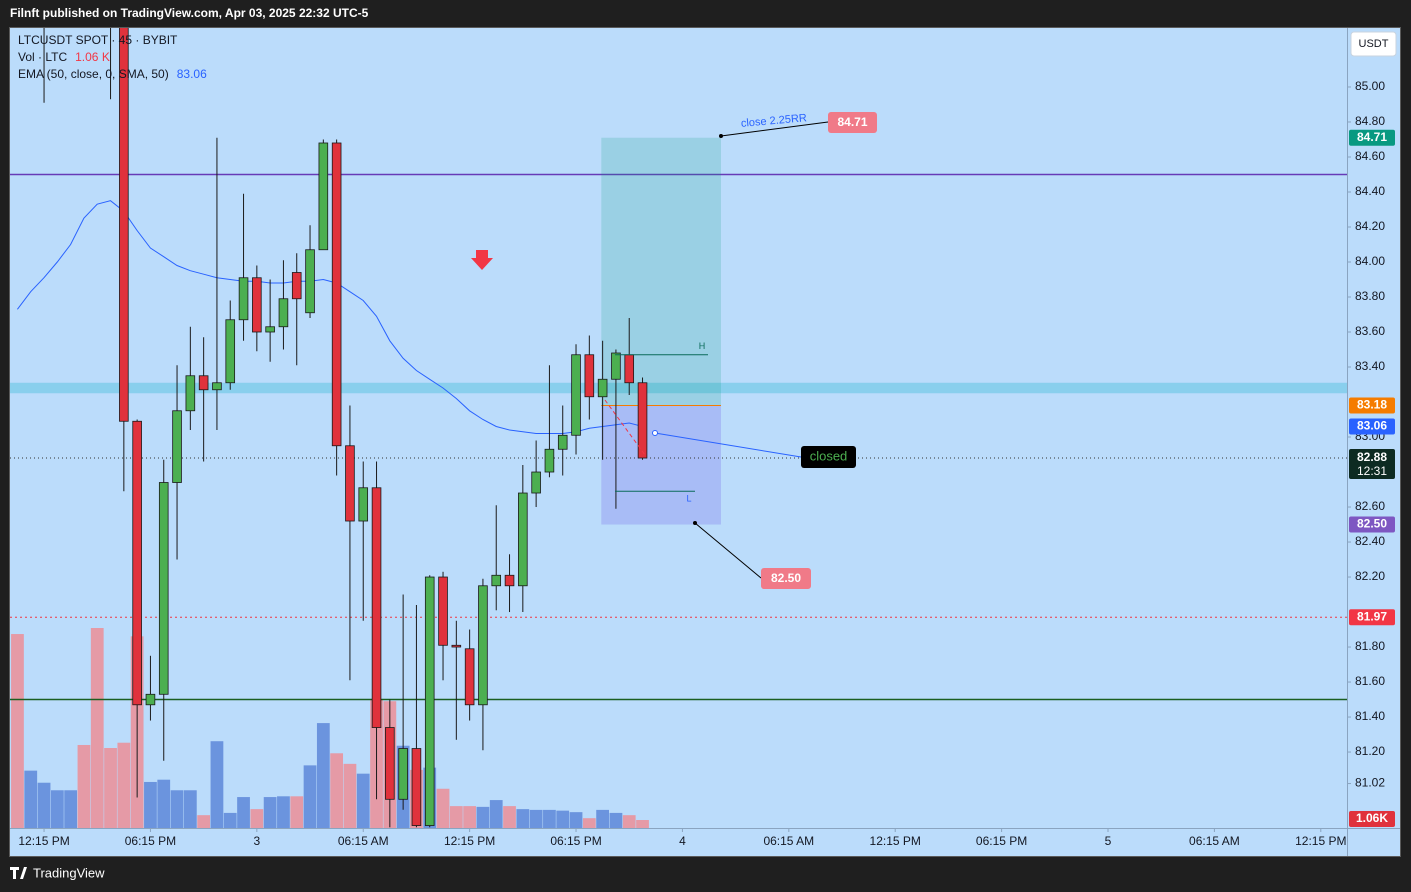 The height and width of the screenshot is (892, 1411). Describe the element at coordinates (1372, 471) in the screenshot. I see `countdown: 12:31` at that location.